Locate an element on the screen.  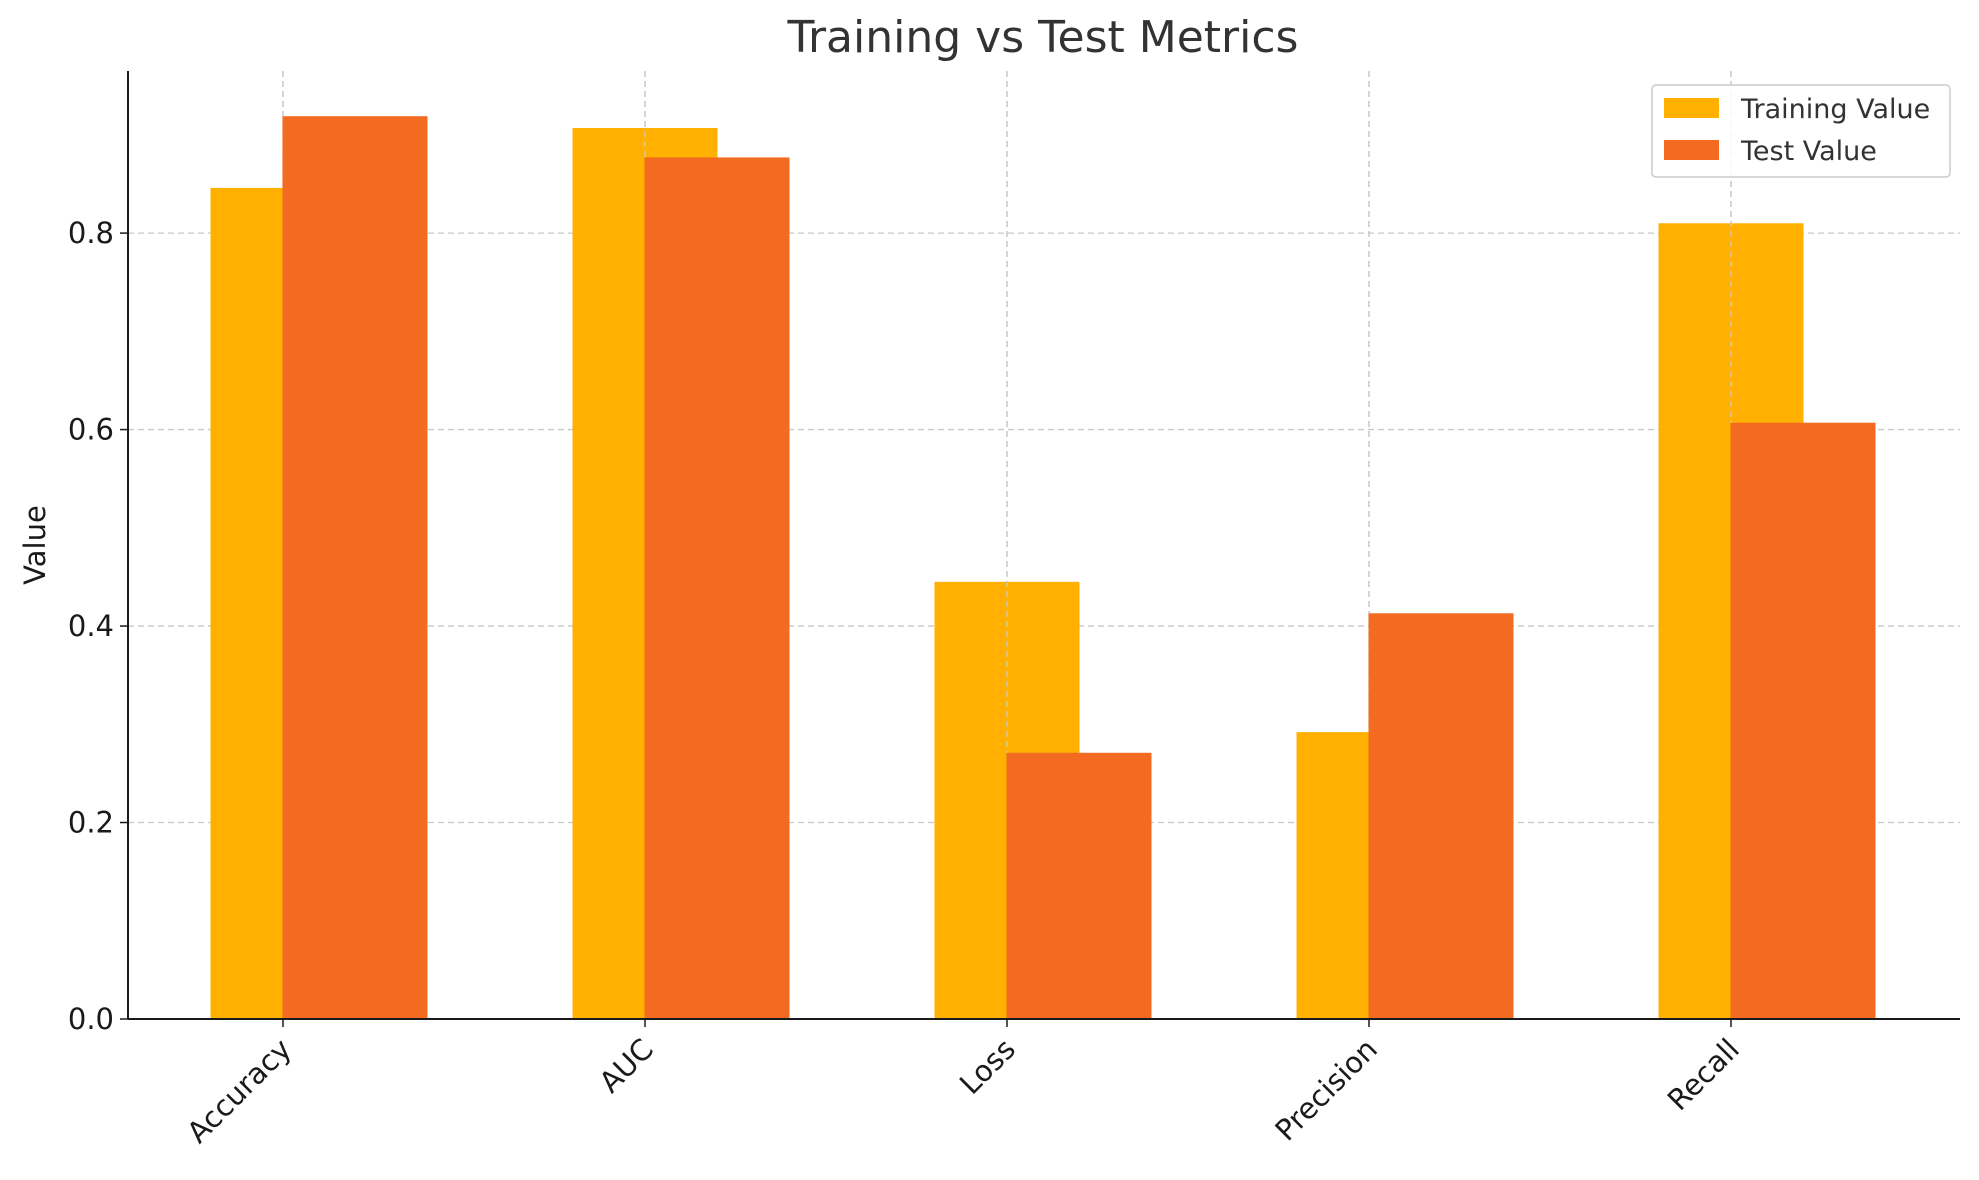
x-tick-label: AUC is located at coordinates (626, 1065).